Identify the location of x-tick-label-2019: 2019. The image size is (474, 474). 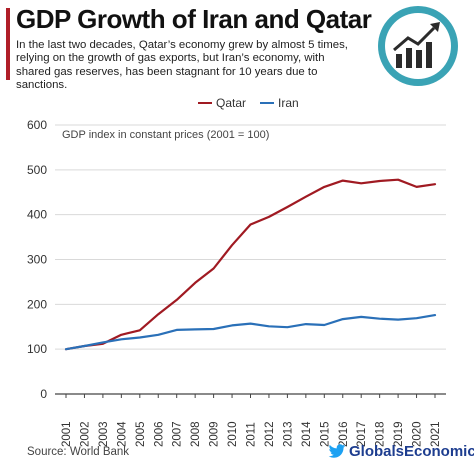
(399, 434).